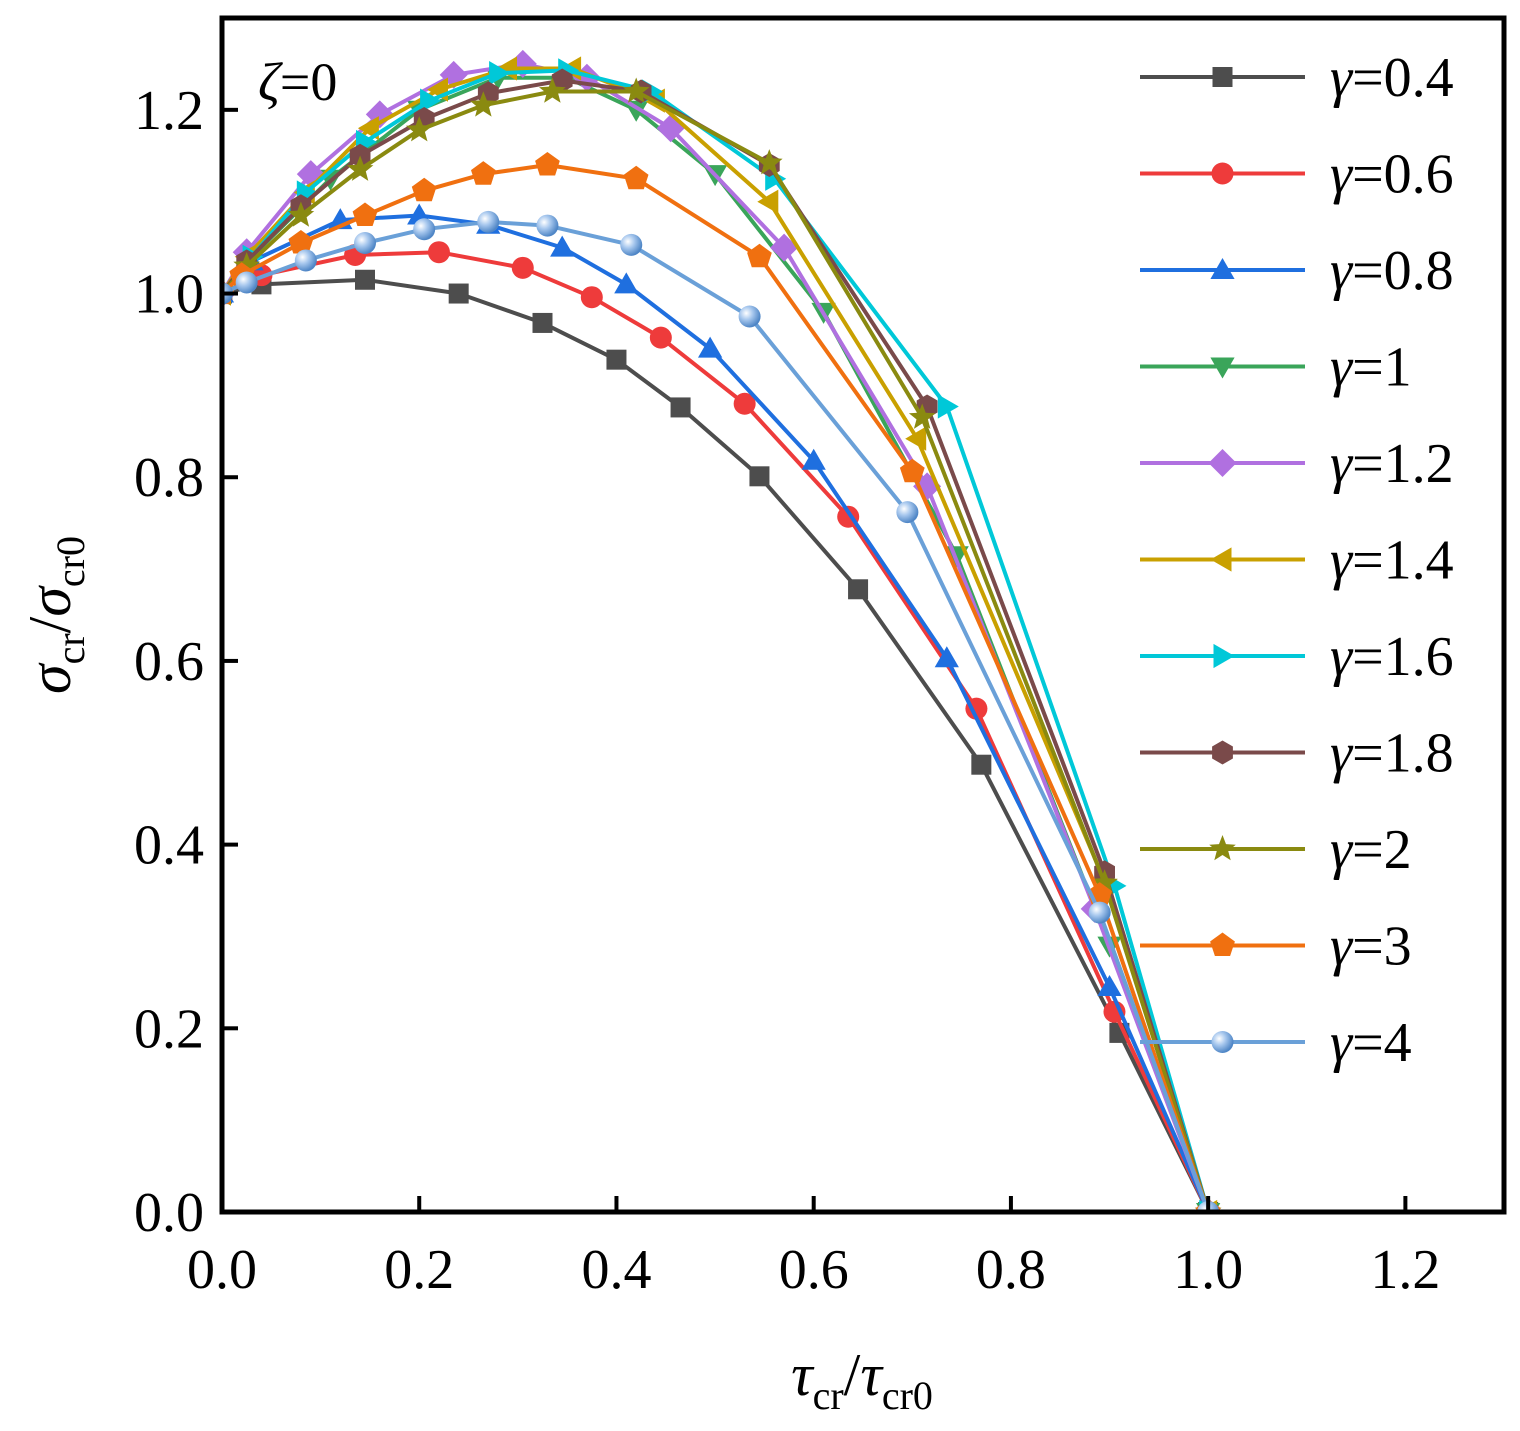  I want to click on legend-label: γ=1.4, so click(1392, 561).